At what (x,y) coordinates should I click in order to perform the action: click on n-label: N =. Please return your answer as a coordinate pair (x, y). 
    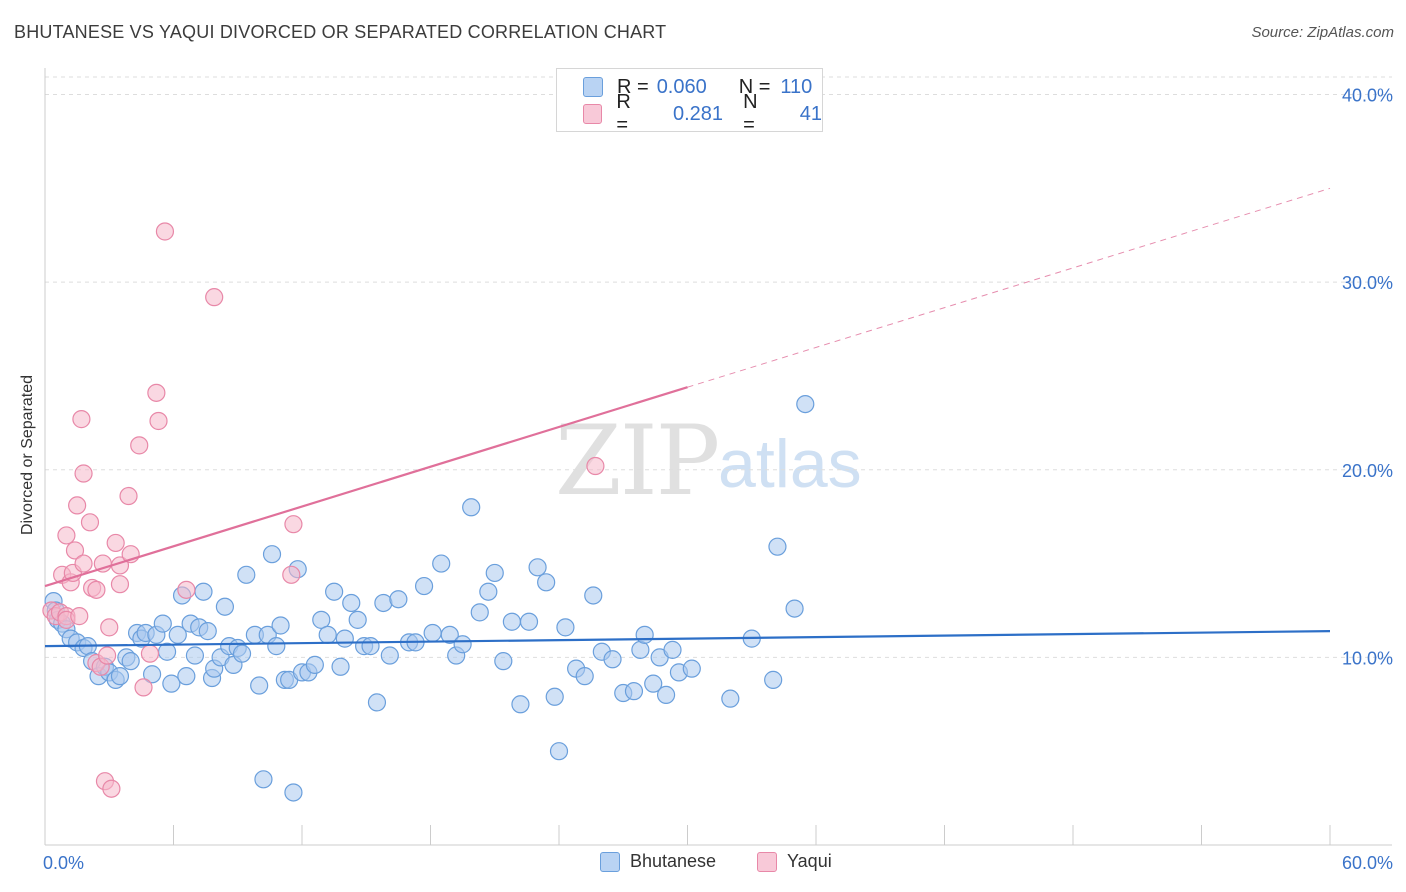
    Looking at the image, I should click on (754, 86).